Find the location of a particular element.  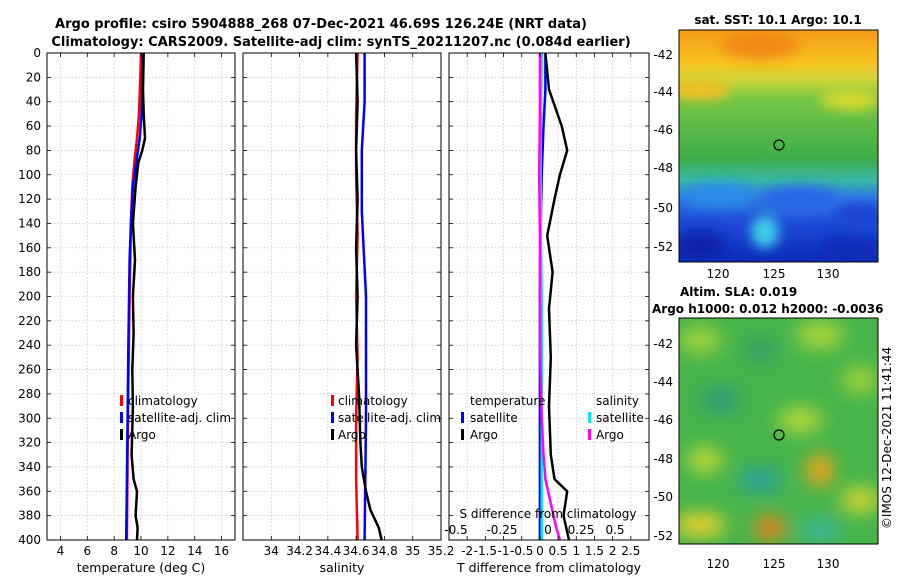

sst-map-title: sat. SST: 10.1 Argo: 10.1 is located at coordinates (777, 20).